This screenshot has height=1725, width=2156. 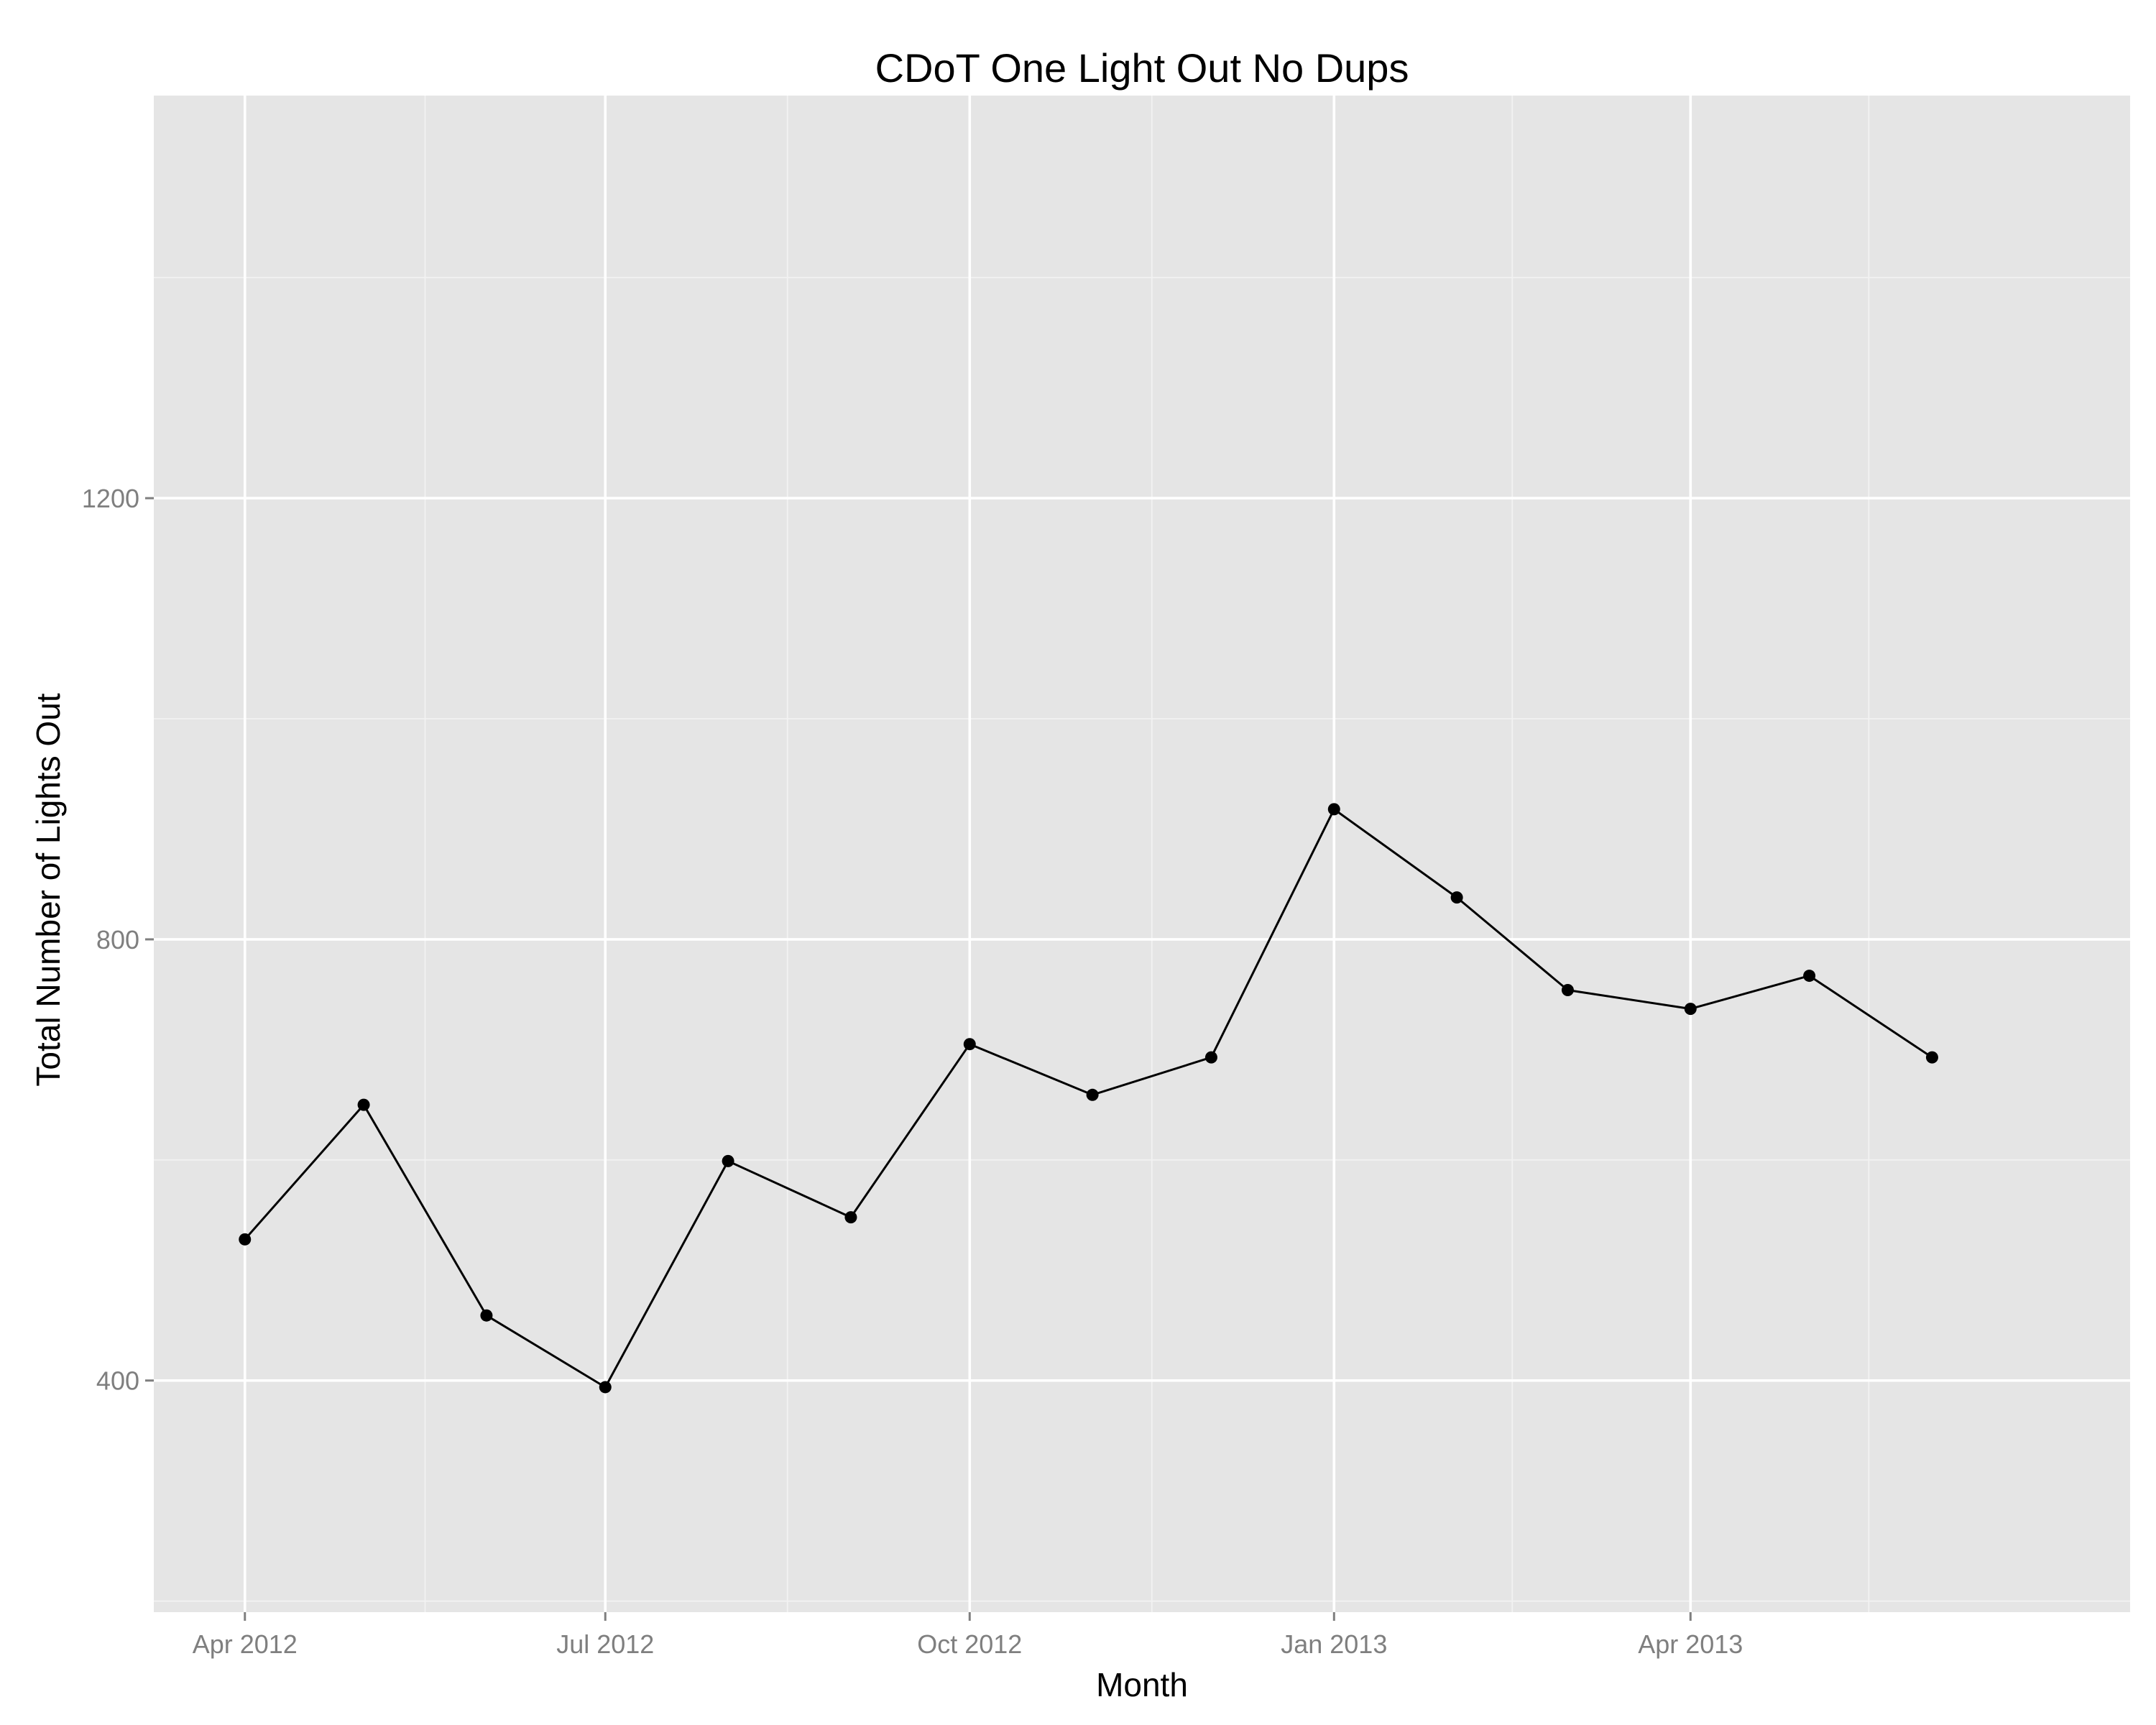 I want to click on x-tick-label: Jan 2013, so click(x=1334, y=1644).